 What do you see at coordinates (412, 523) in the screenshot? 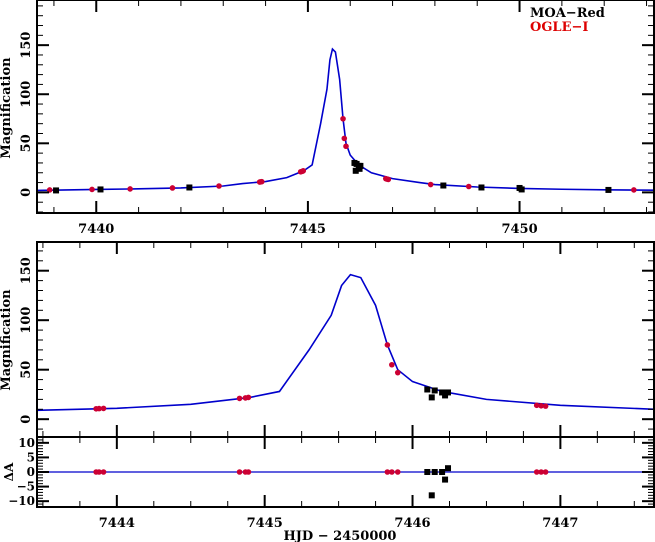
I see `x-tick-label: 7446` at bounding box center [412, 523].